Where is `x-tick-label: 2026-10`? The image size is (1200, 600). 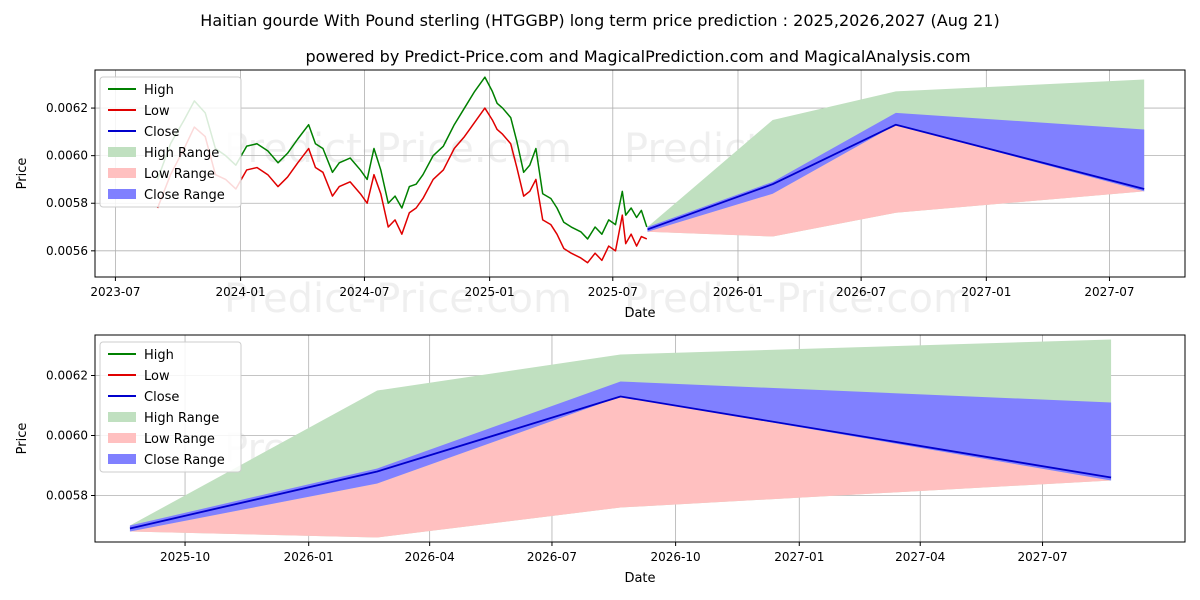 x-tick-label: 2026-10 is located at coordinates (676, 557).